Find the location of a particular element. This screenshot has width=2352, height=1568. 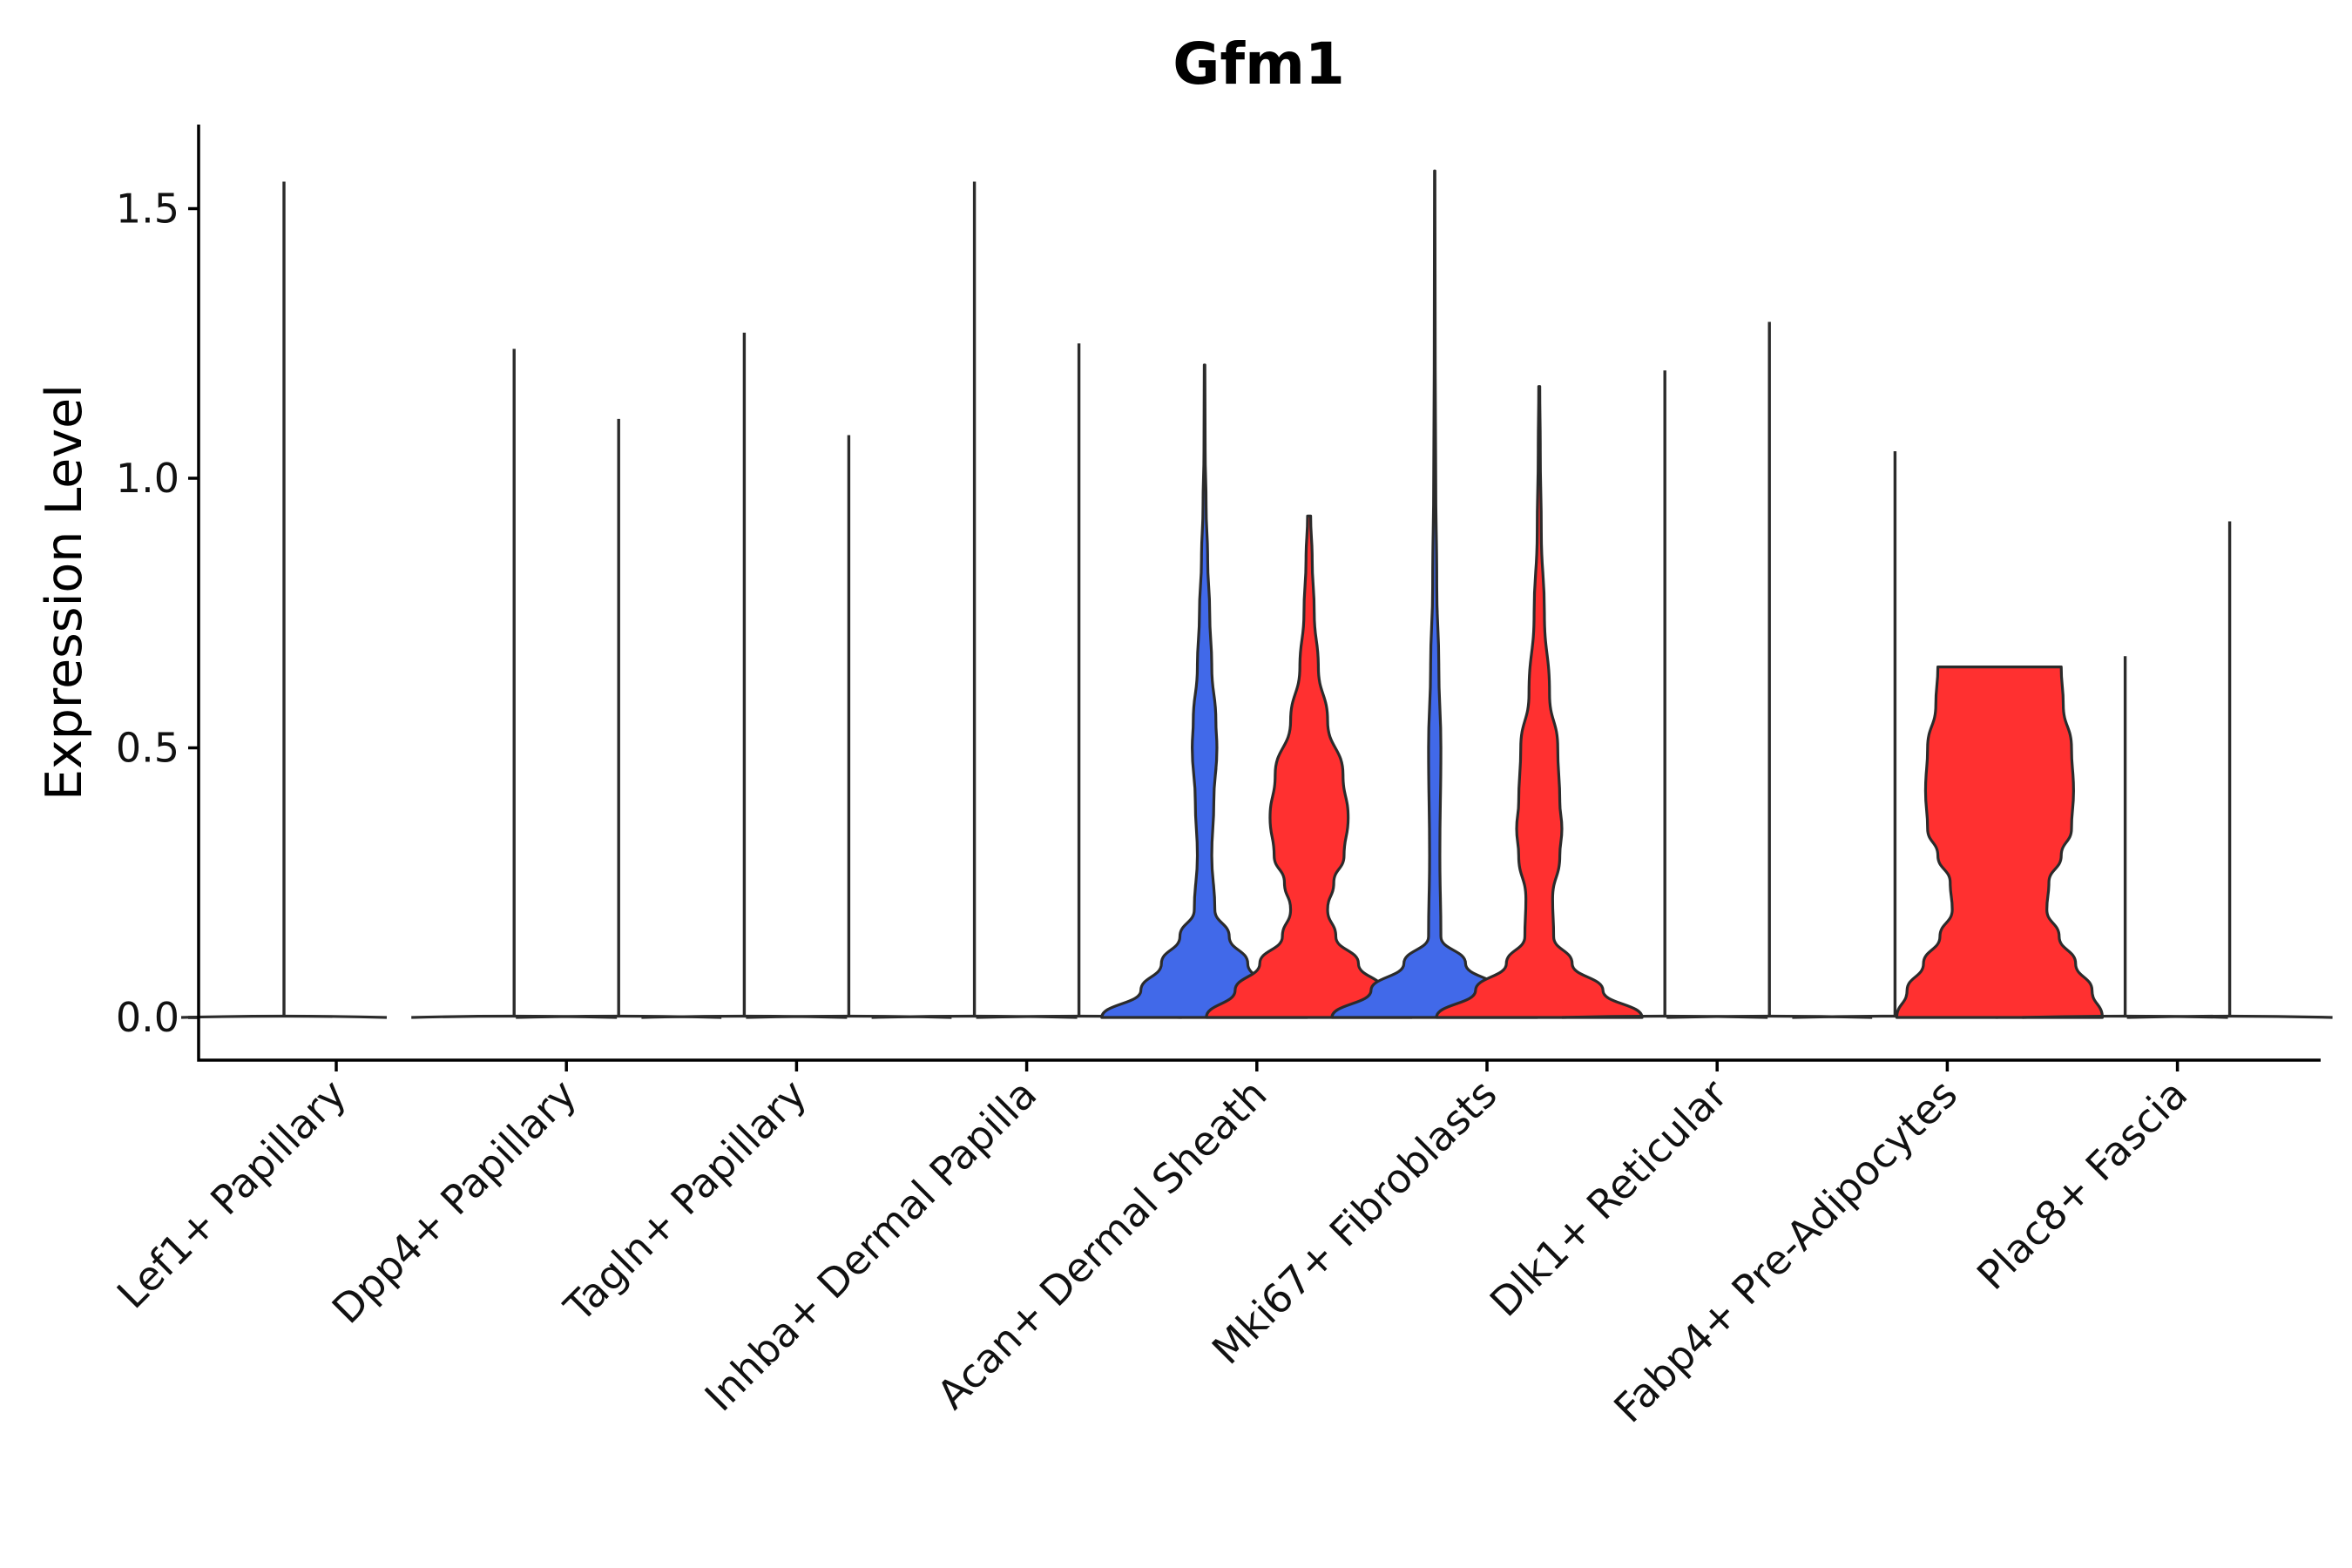

chart-title: Gfm1 is located at coordinates (1259, 64).